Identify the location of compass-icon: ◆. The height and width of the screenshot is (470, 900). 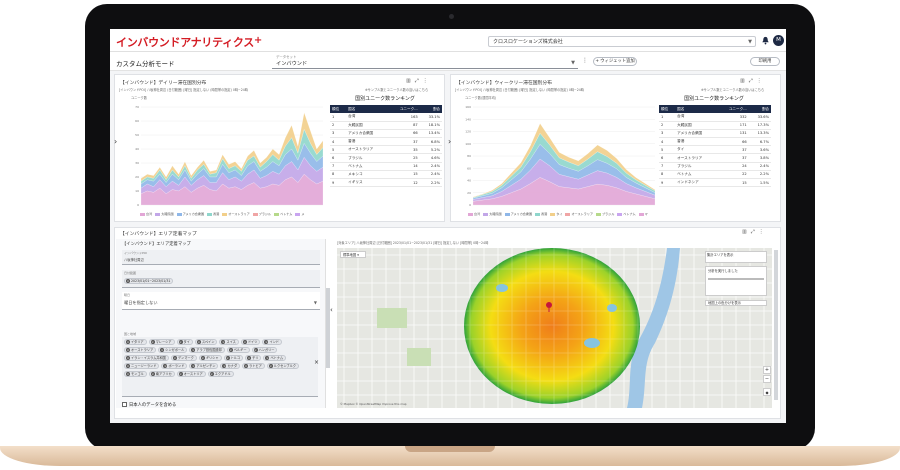
(767, 392).